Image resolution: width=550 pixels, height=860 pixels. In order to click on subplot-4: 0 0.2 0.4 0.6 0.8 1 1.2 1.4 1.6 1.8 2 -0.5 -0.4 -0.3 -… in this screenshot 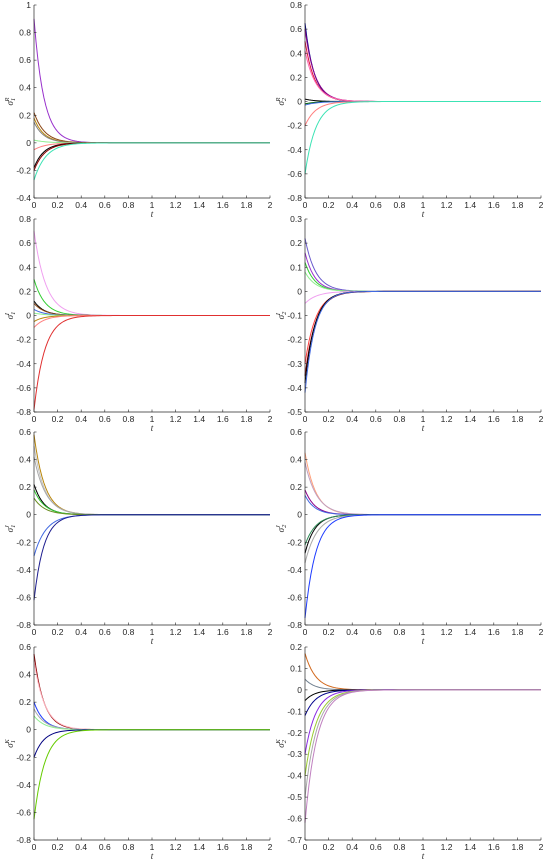, I will do `click(409, 323)`.